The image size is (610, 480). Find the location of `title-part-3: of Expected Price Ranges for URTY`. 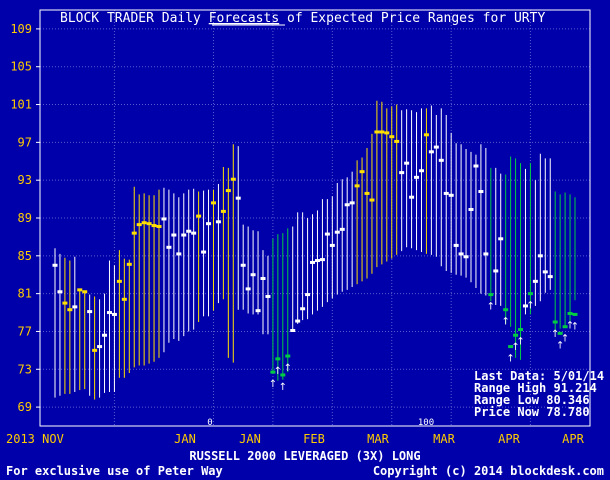

title-part-3: of Expected Price Ranges for URTY is located at coordinates (412, 18).